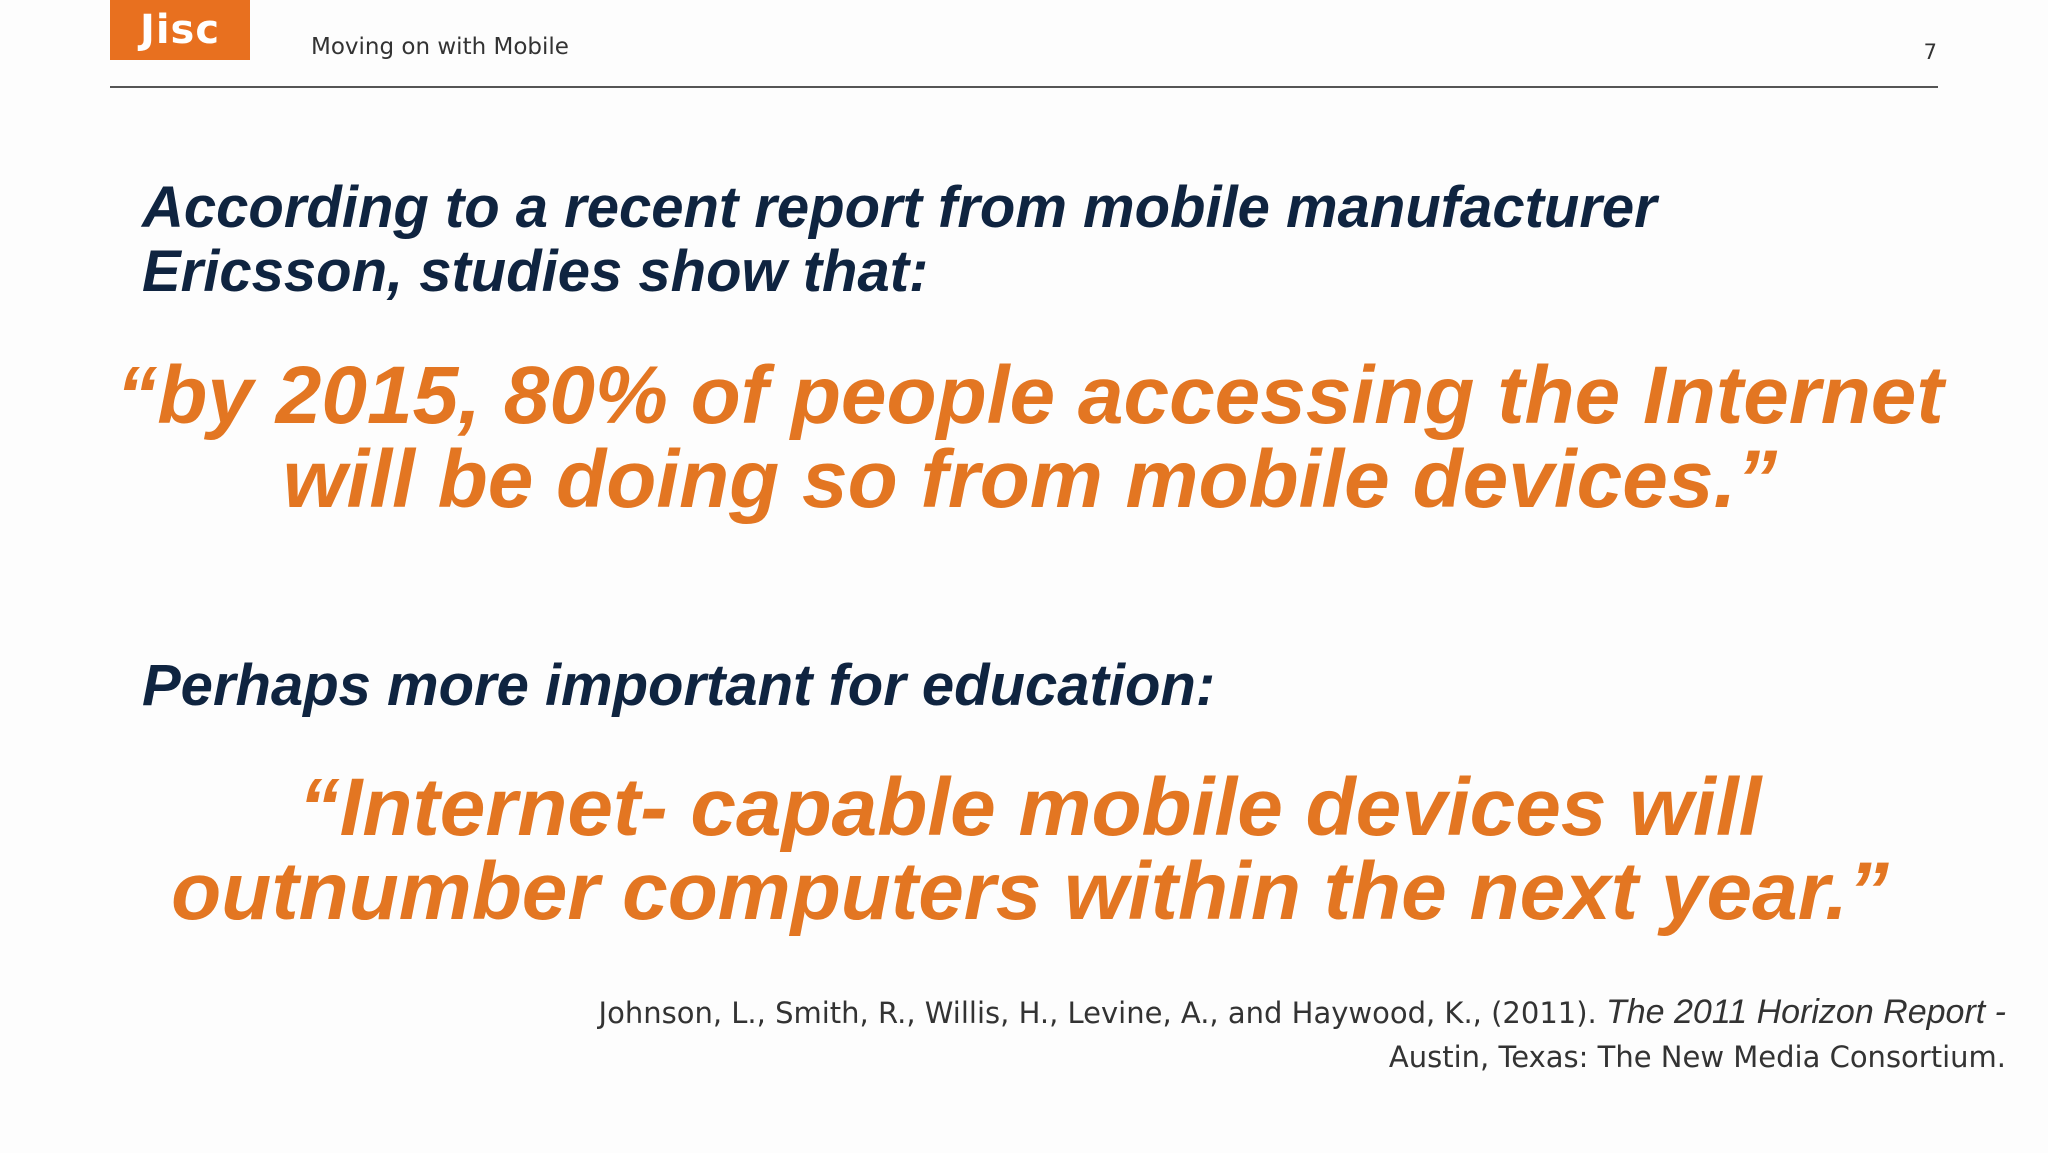 Image resolution: width=2048 pixels, height=1153 pixels. I want to click on header-divider, so click(1024, 87).